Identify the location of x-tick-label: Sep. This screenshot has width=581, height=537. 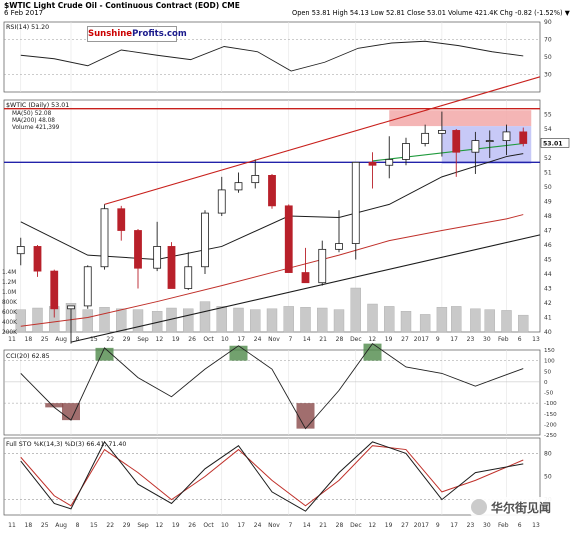
(143, 339).